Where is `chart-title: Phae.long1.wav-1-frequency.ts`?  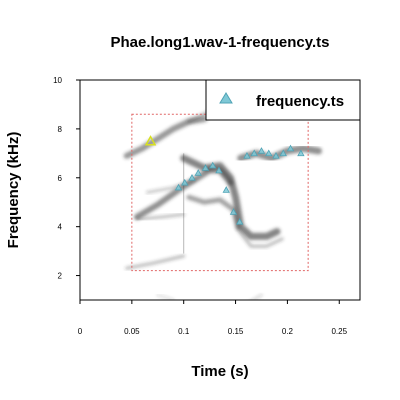 chart-title: Phae.long1.wav-1-frequency.ts is located at coordinates (220, 42).